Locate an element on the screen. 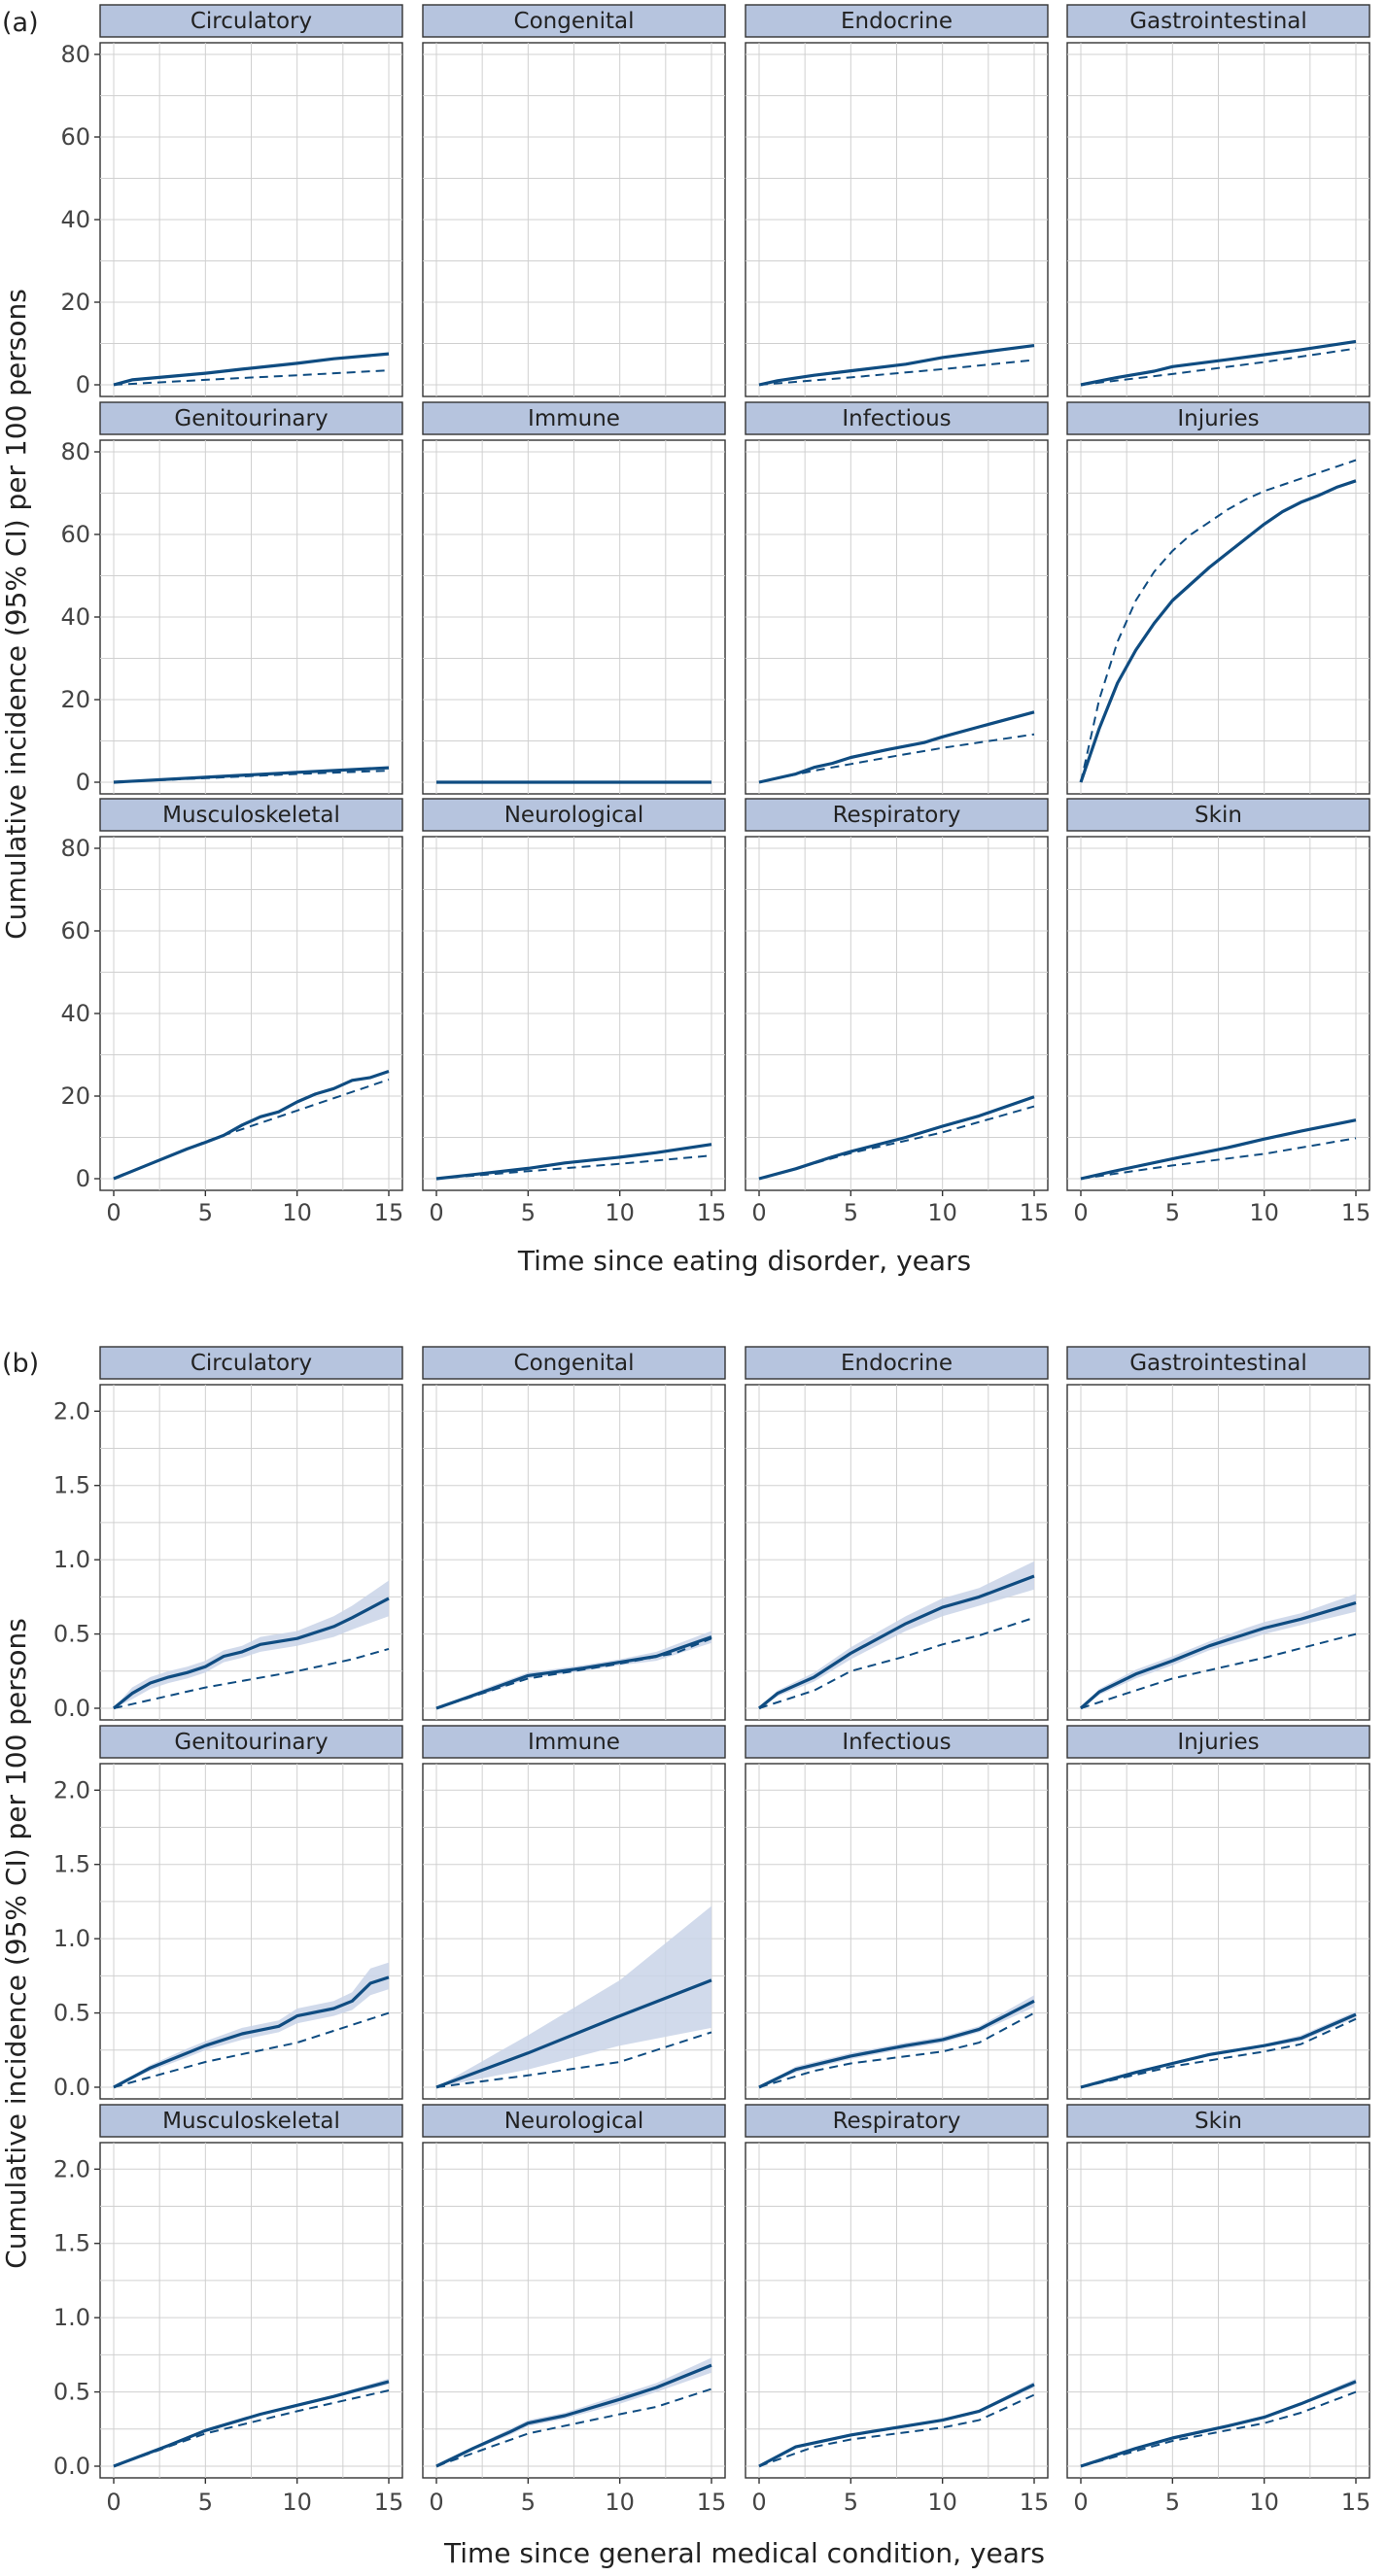 The image size is (1387, 2576). y-tick-label: 1.5 is located at coordinates (71, 1865).